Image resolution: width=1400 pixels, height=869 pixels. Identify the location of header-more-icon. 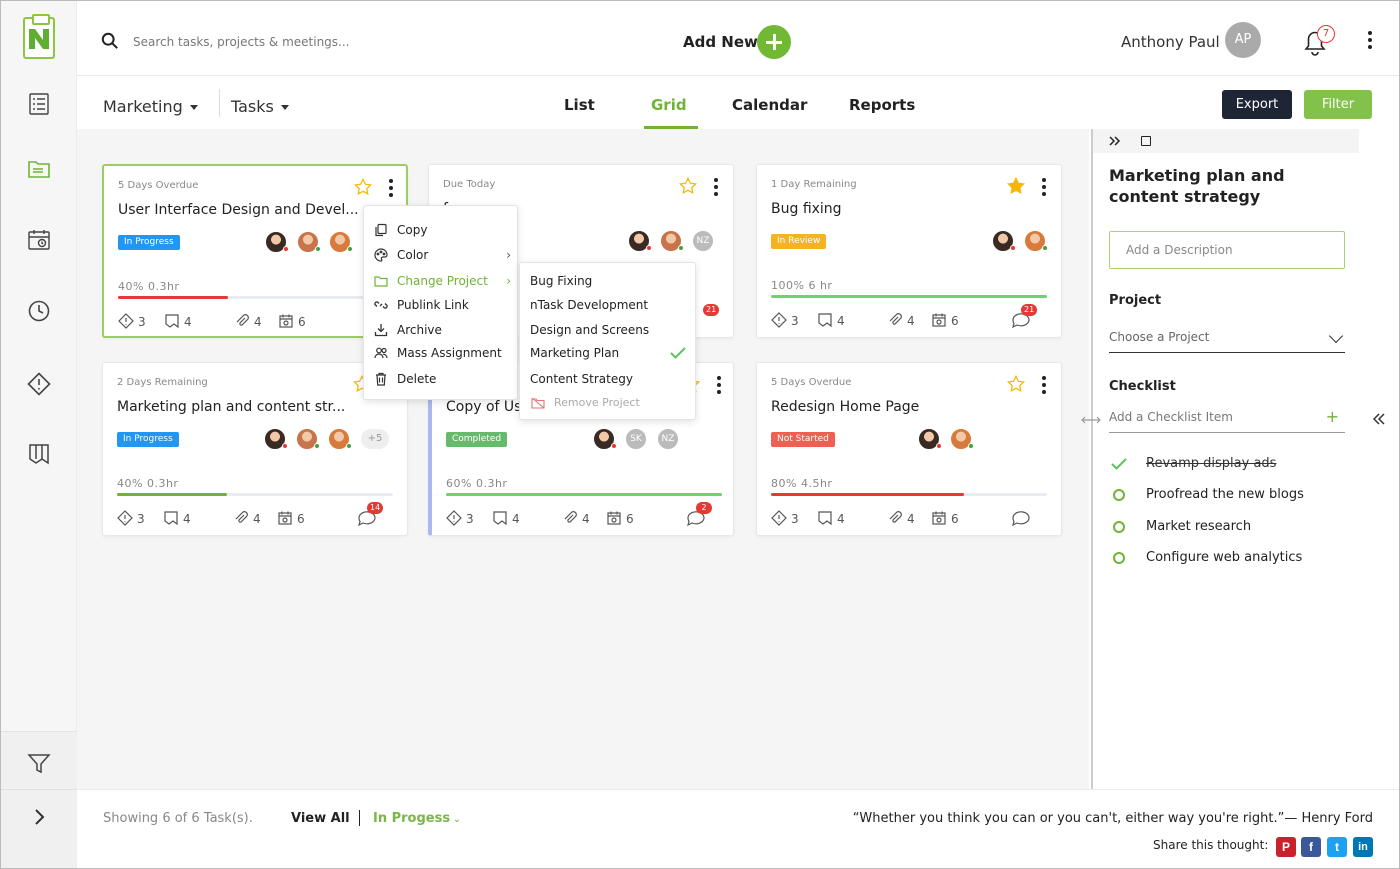
(1370, 42).